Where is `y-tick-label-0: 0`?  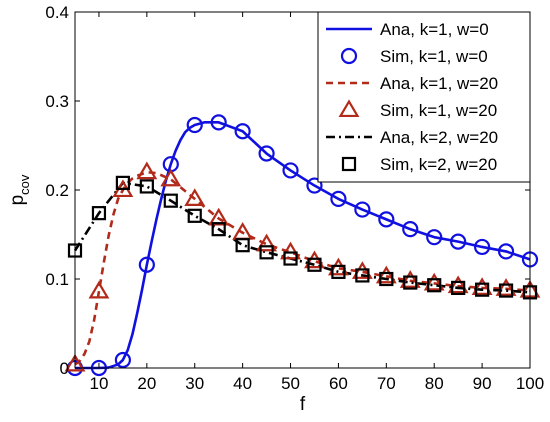 y-tick-label-0: 0 is located at coordinates (64, 368).